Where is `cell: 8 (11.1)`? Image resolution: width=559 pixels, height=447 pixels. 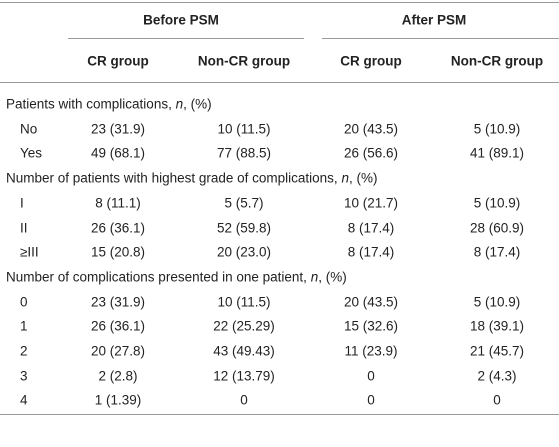 cell: 8 (11.1) is located at coordinates (118, 203).